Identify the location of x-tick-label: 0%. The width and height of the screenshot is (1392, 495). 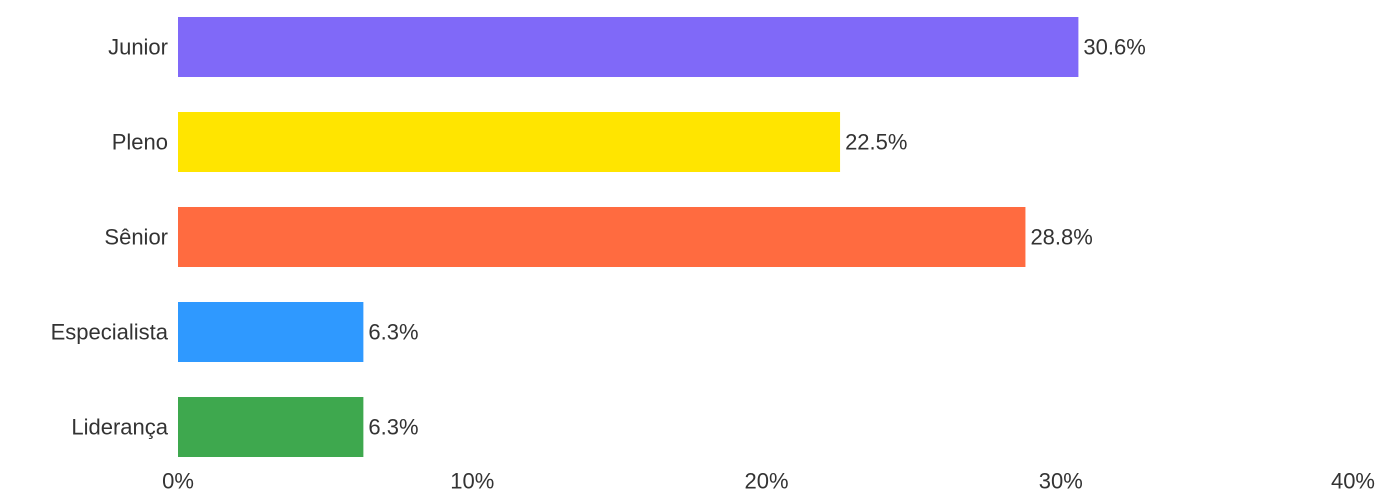
(178, 481).